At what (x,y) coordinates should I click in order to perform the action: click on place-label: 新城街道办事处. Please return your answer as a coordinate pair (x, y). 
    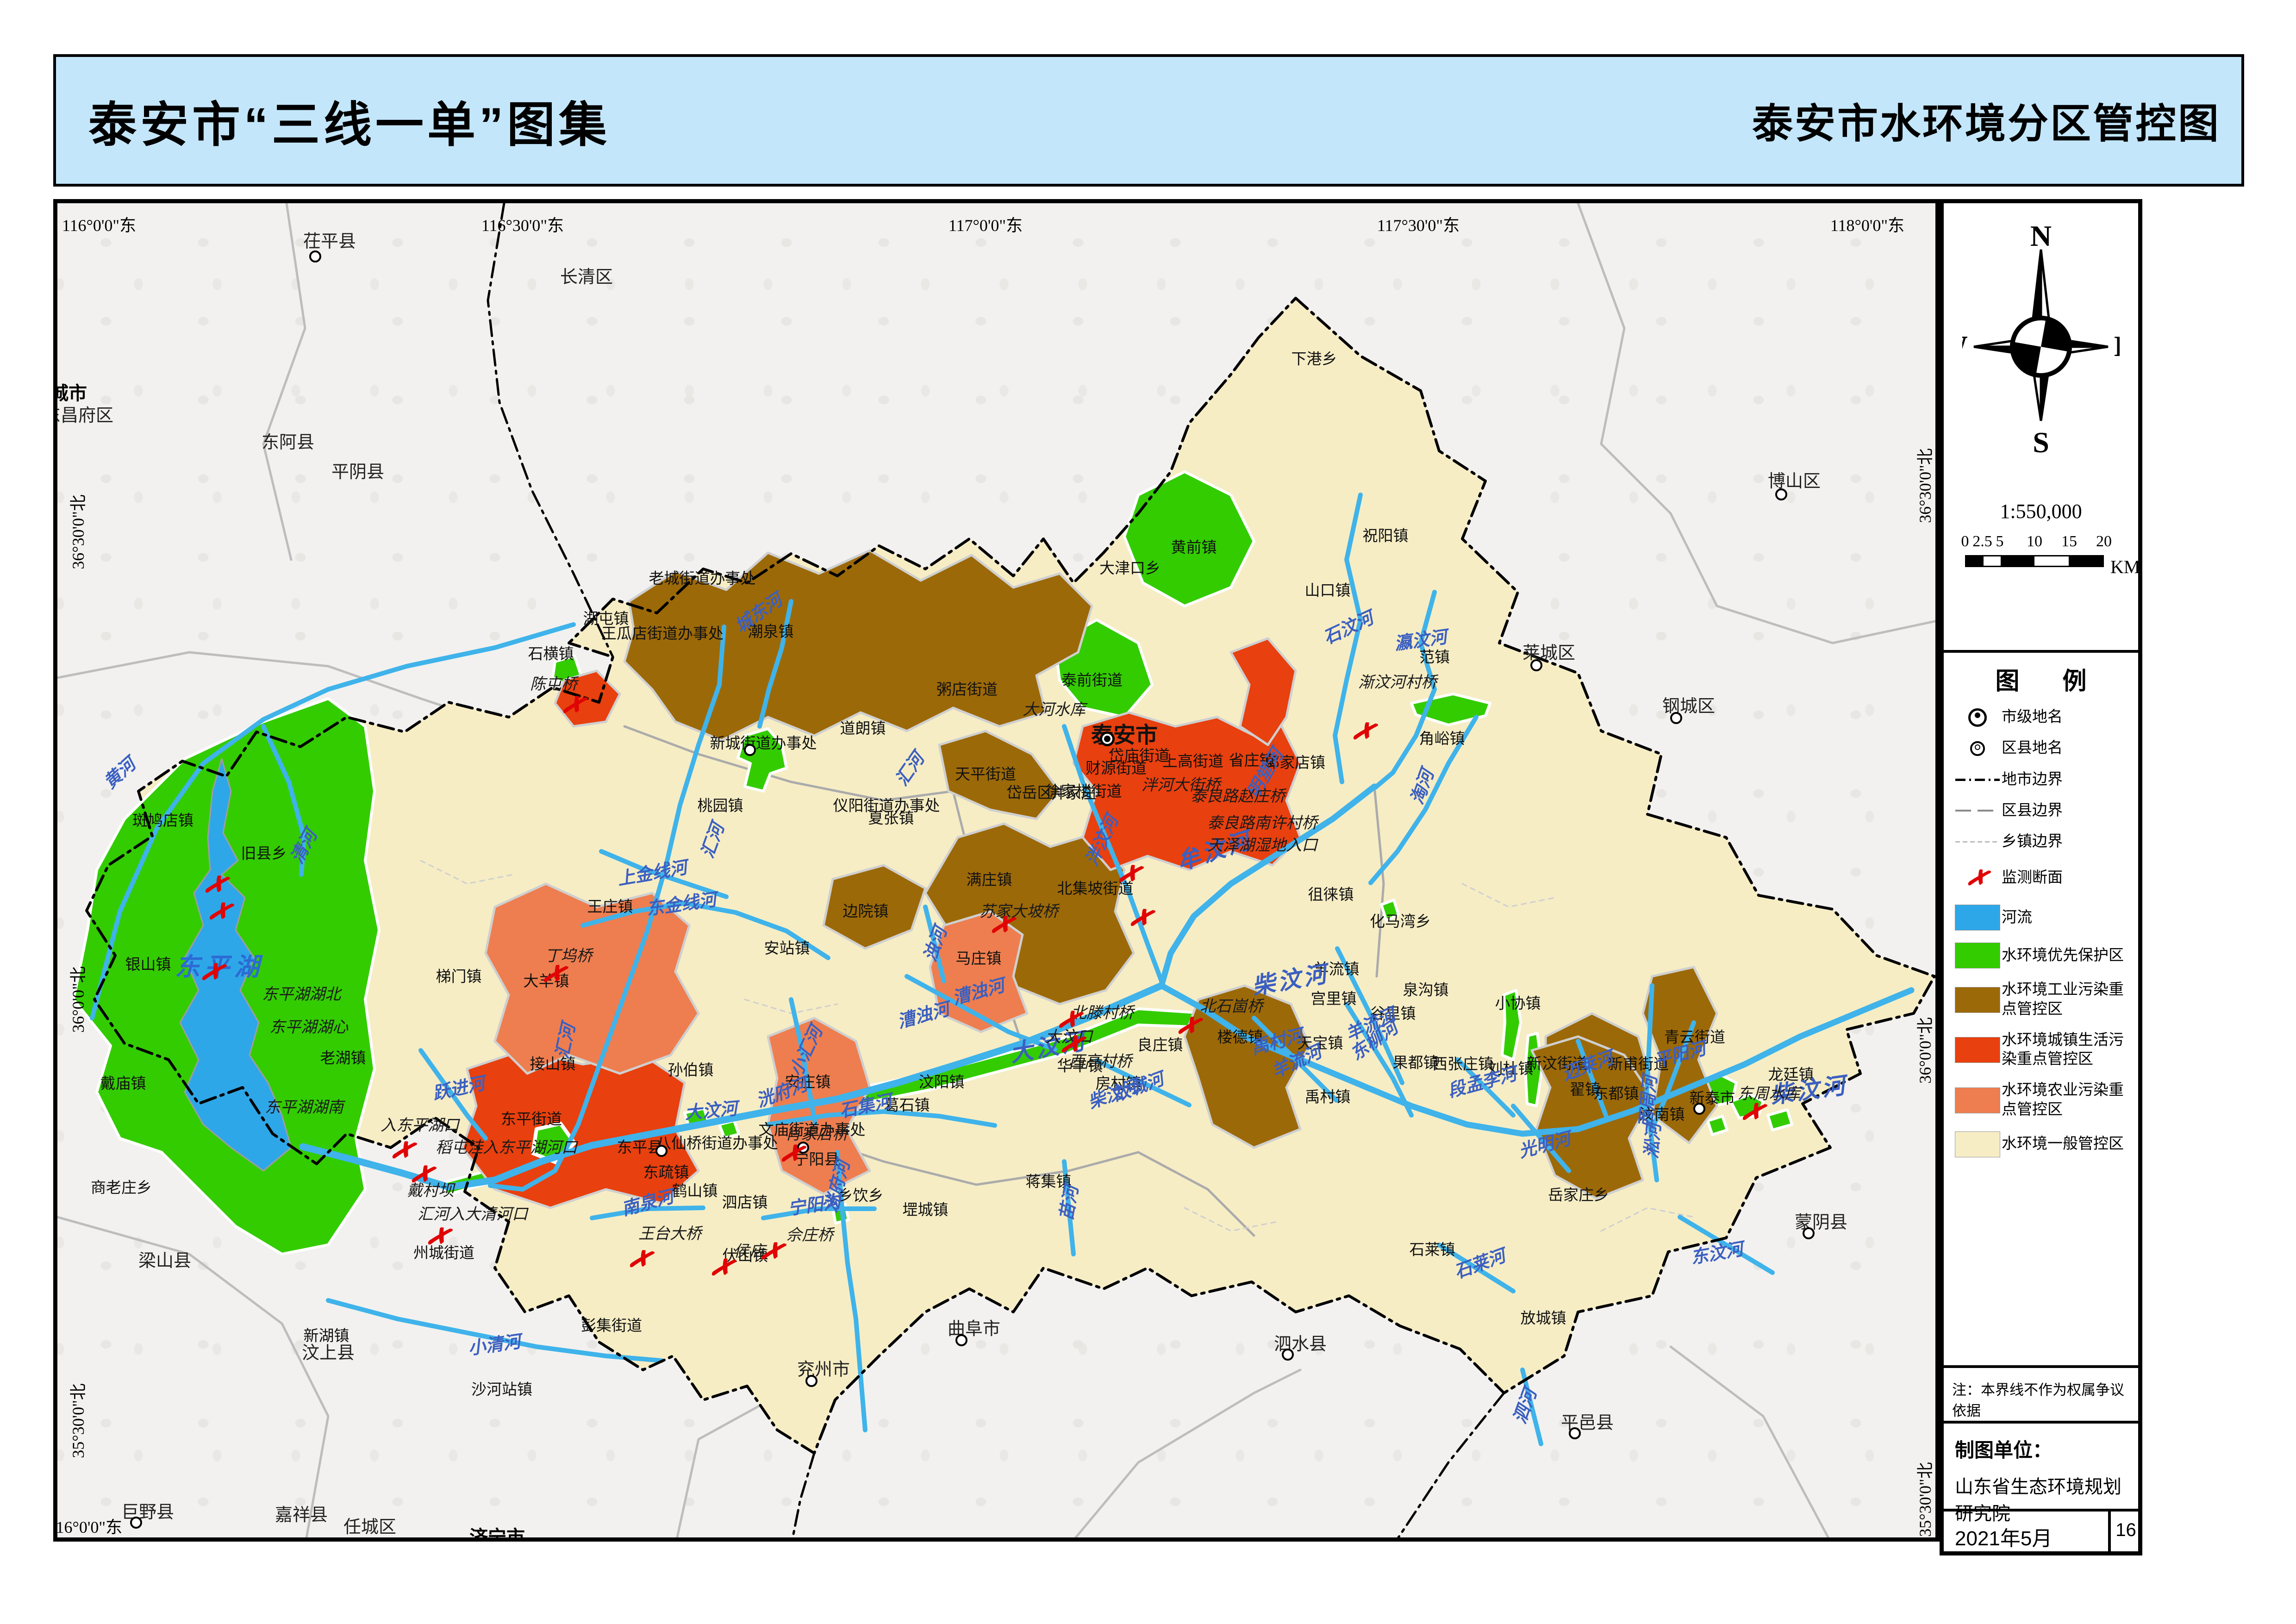
    Looking at the image, I should click on (763, 743).